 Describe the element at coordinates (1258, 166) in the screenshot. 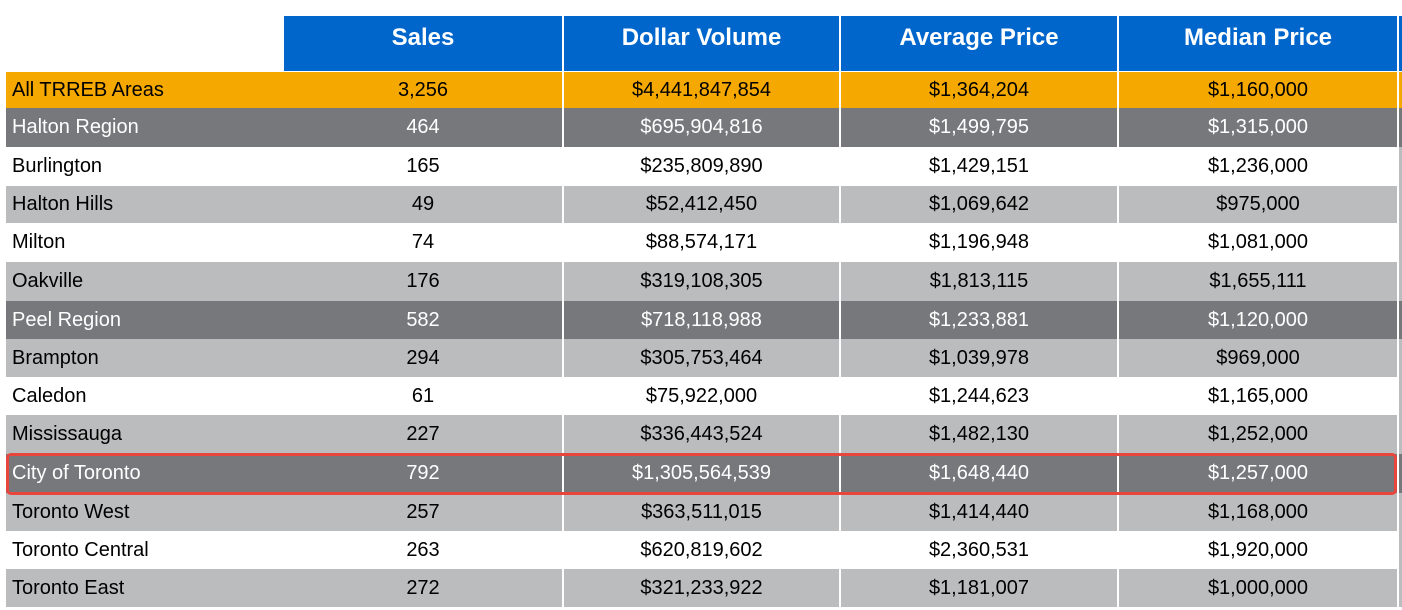

I see `median-price-cell: $1,236,000` at that location.